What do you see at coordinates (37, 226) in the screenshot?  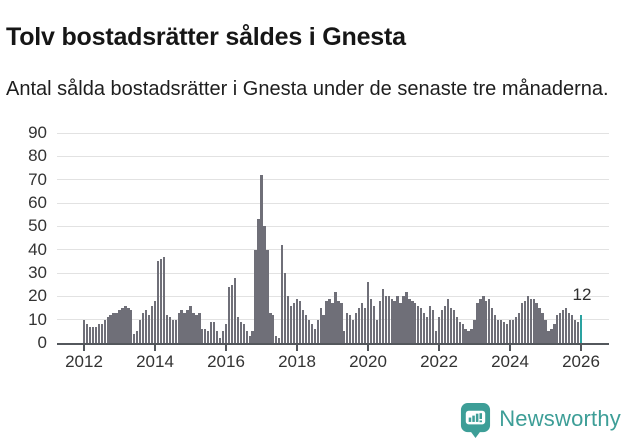 I see `y-tick-label: 50` at bounding box center [37, 226].